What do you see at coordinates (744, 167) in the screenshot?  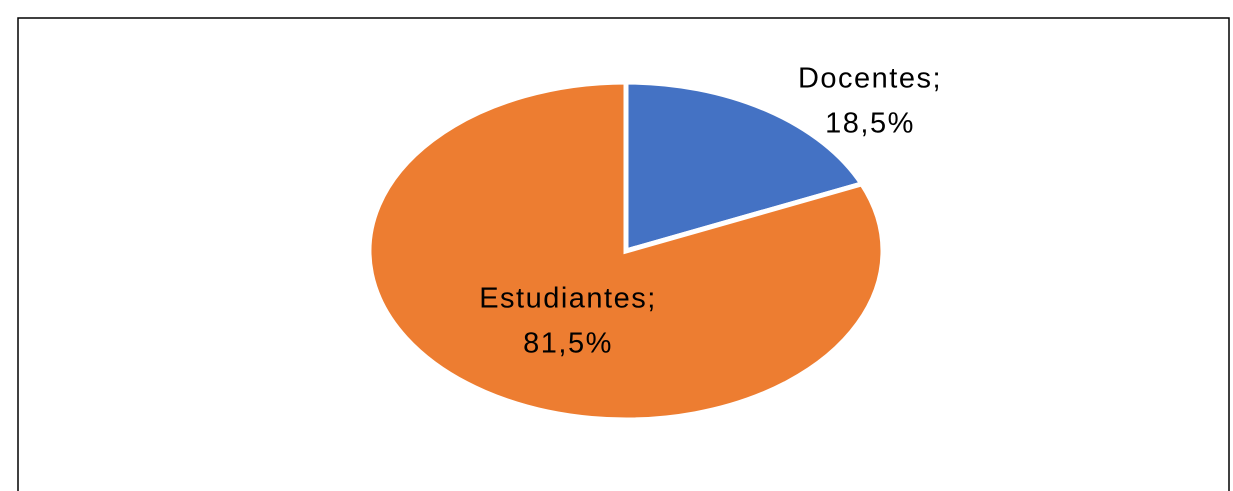 I see `pie-slice` at bounding box center [744, 167].